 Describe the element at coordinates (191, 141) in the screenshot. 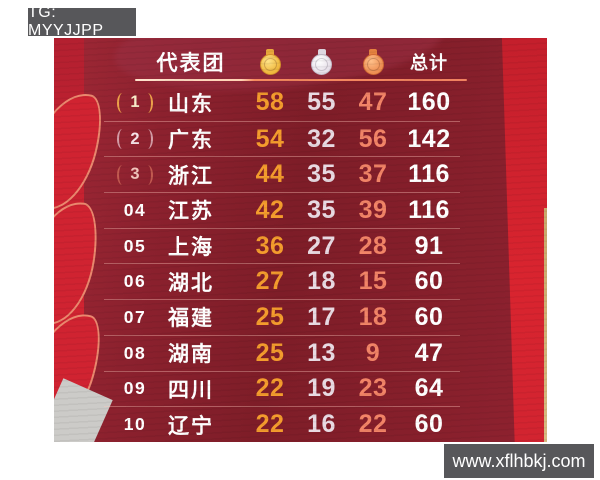

I see `delegation-name: 广东` at that location.